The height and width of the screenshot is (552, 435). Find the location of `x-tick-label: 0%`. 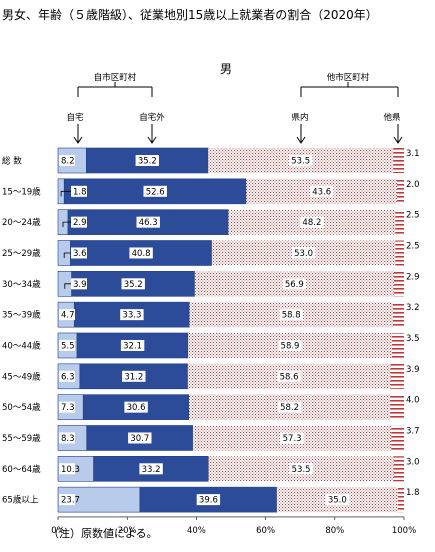

x-tick-label: 0% is located at coordinates (58, 531).